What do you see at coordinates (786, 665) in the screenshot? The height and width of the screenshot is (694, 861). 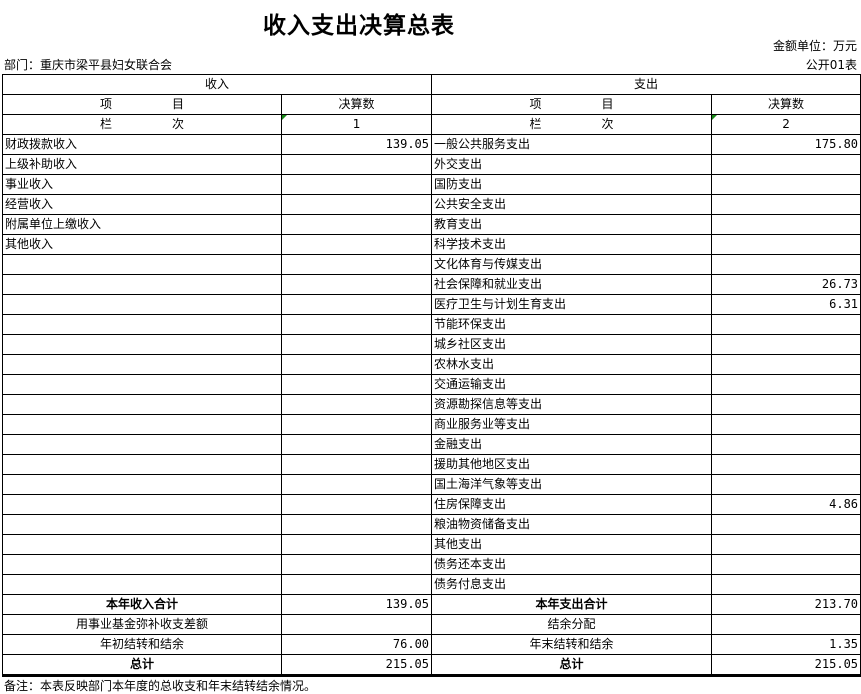 I see `expense-amount: 215.05` at bounding box center [786, 665].